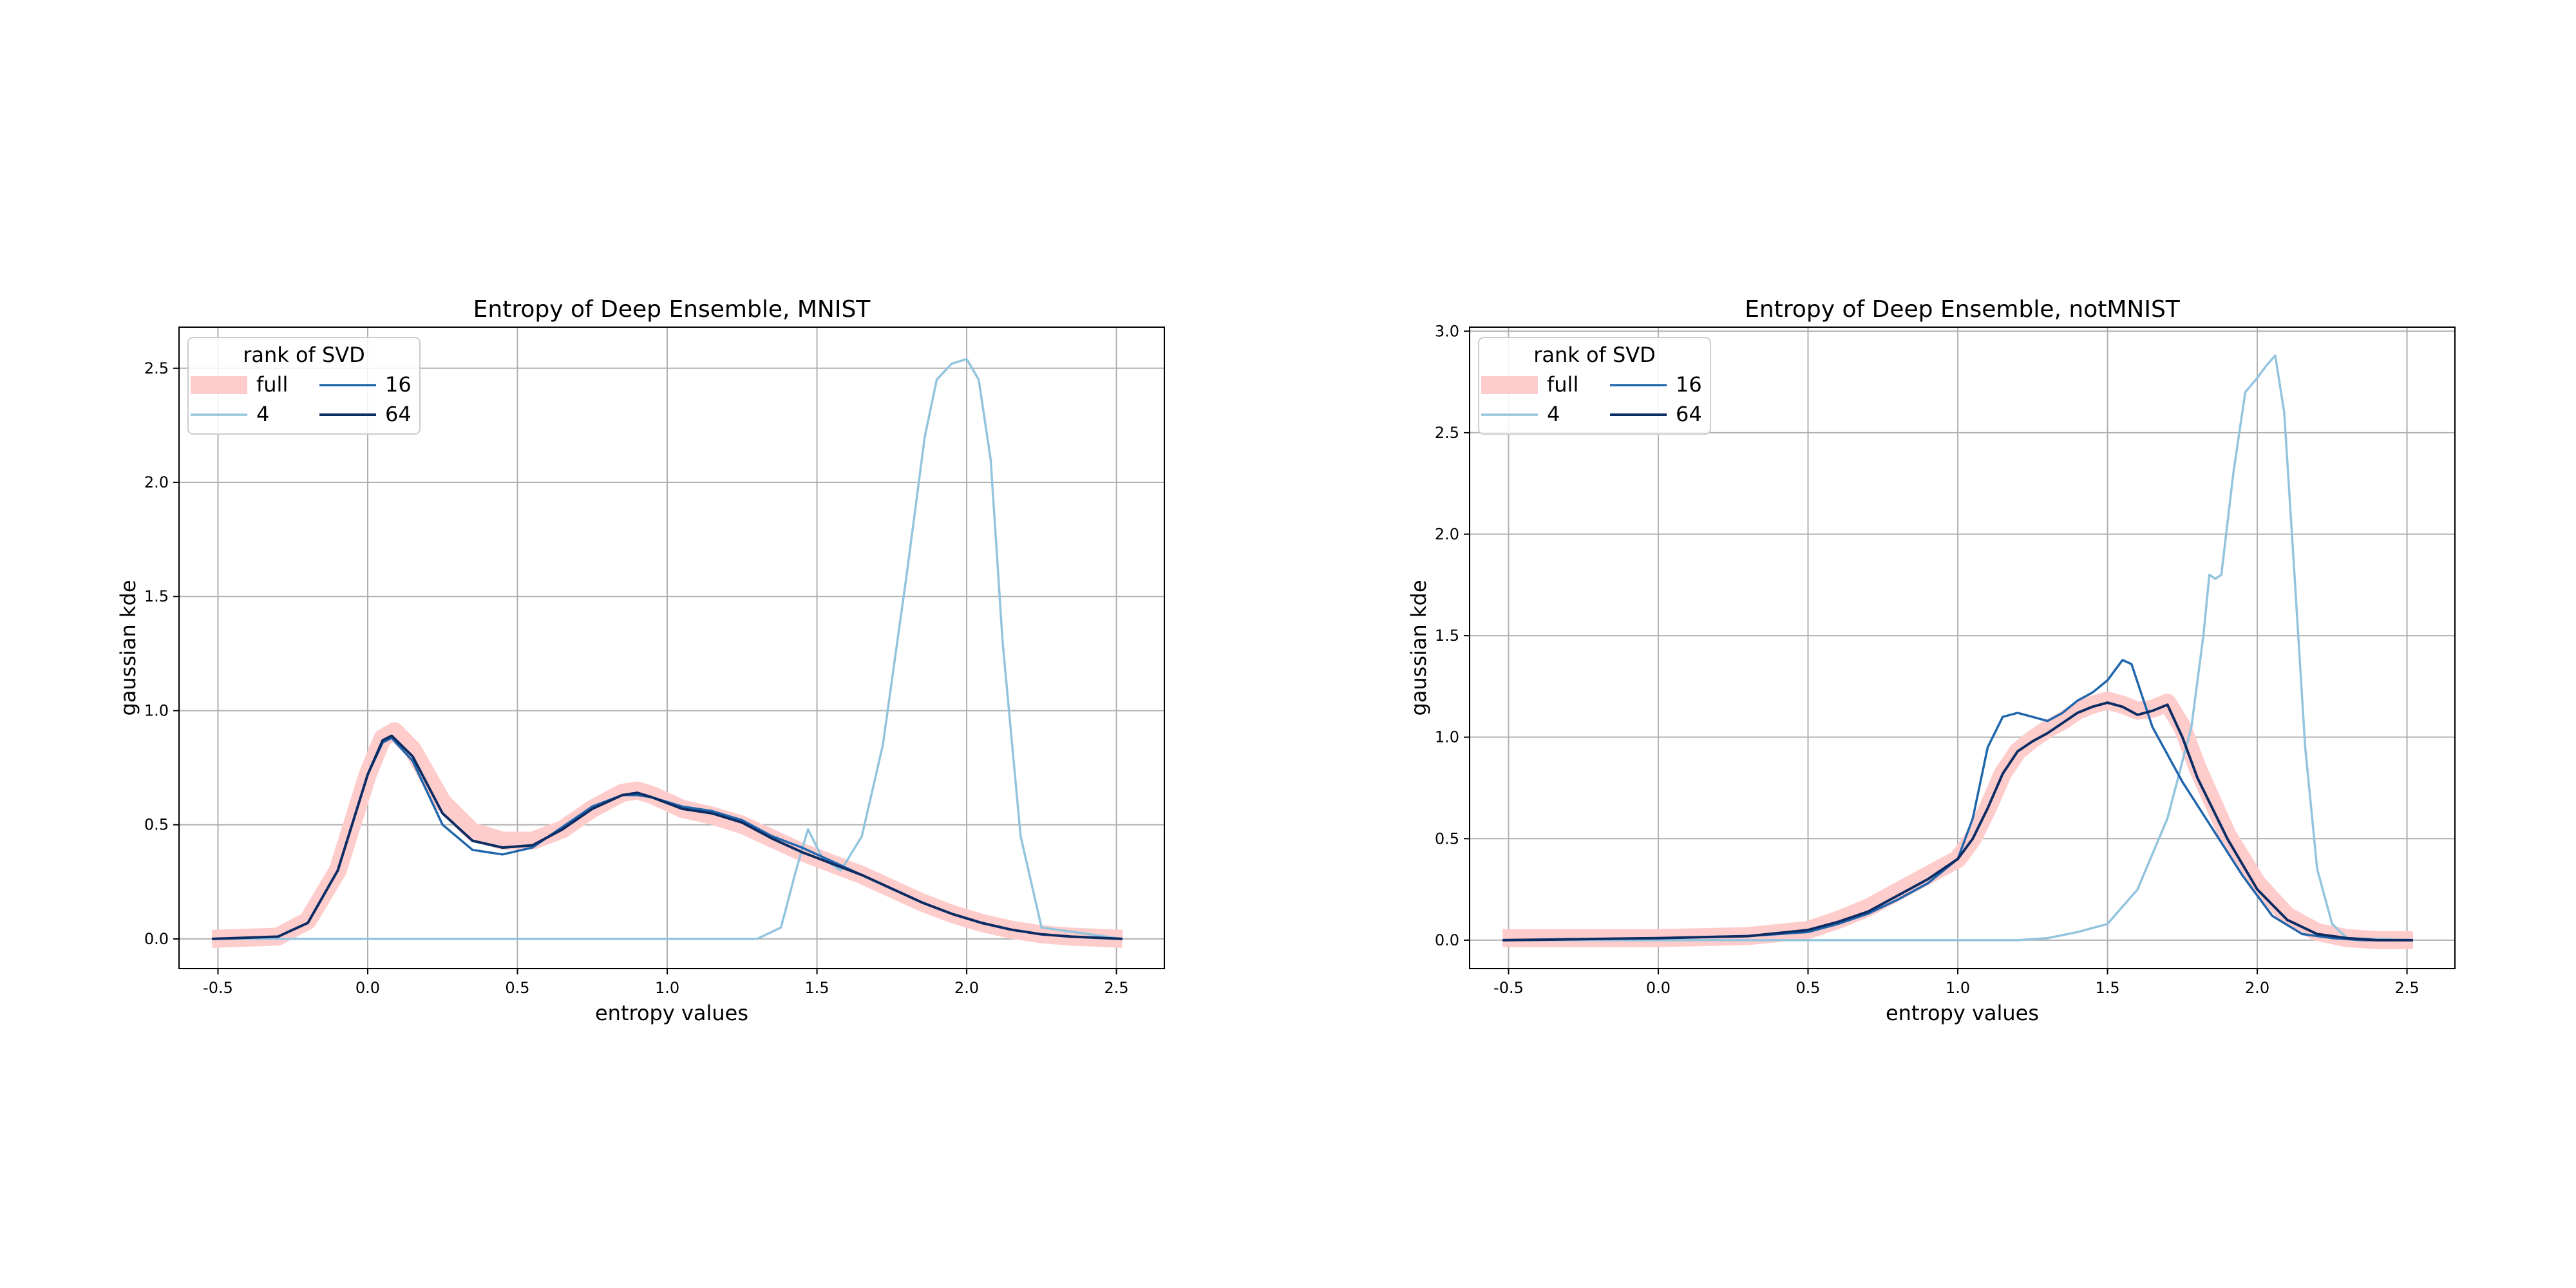  Describe the element at coordinates (1963, 309) in the screenshot. I see `chart-title: Entropy of Deep Ensemble, notMNIST` at that location.